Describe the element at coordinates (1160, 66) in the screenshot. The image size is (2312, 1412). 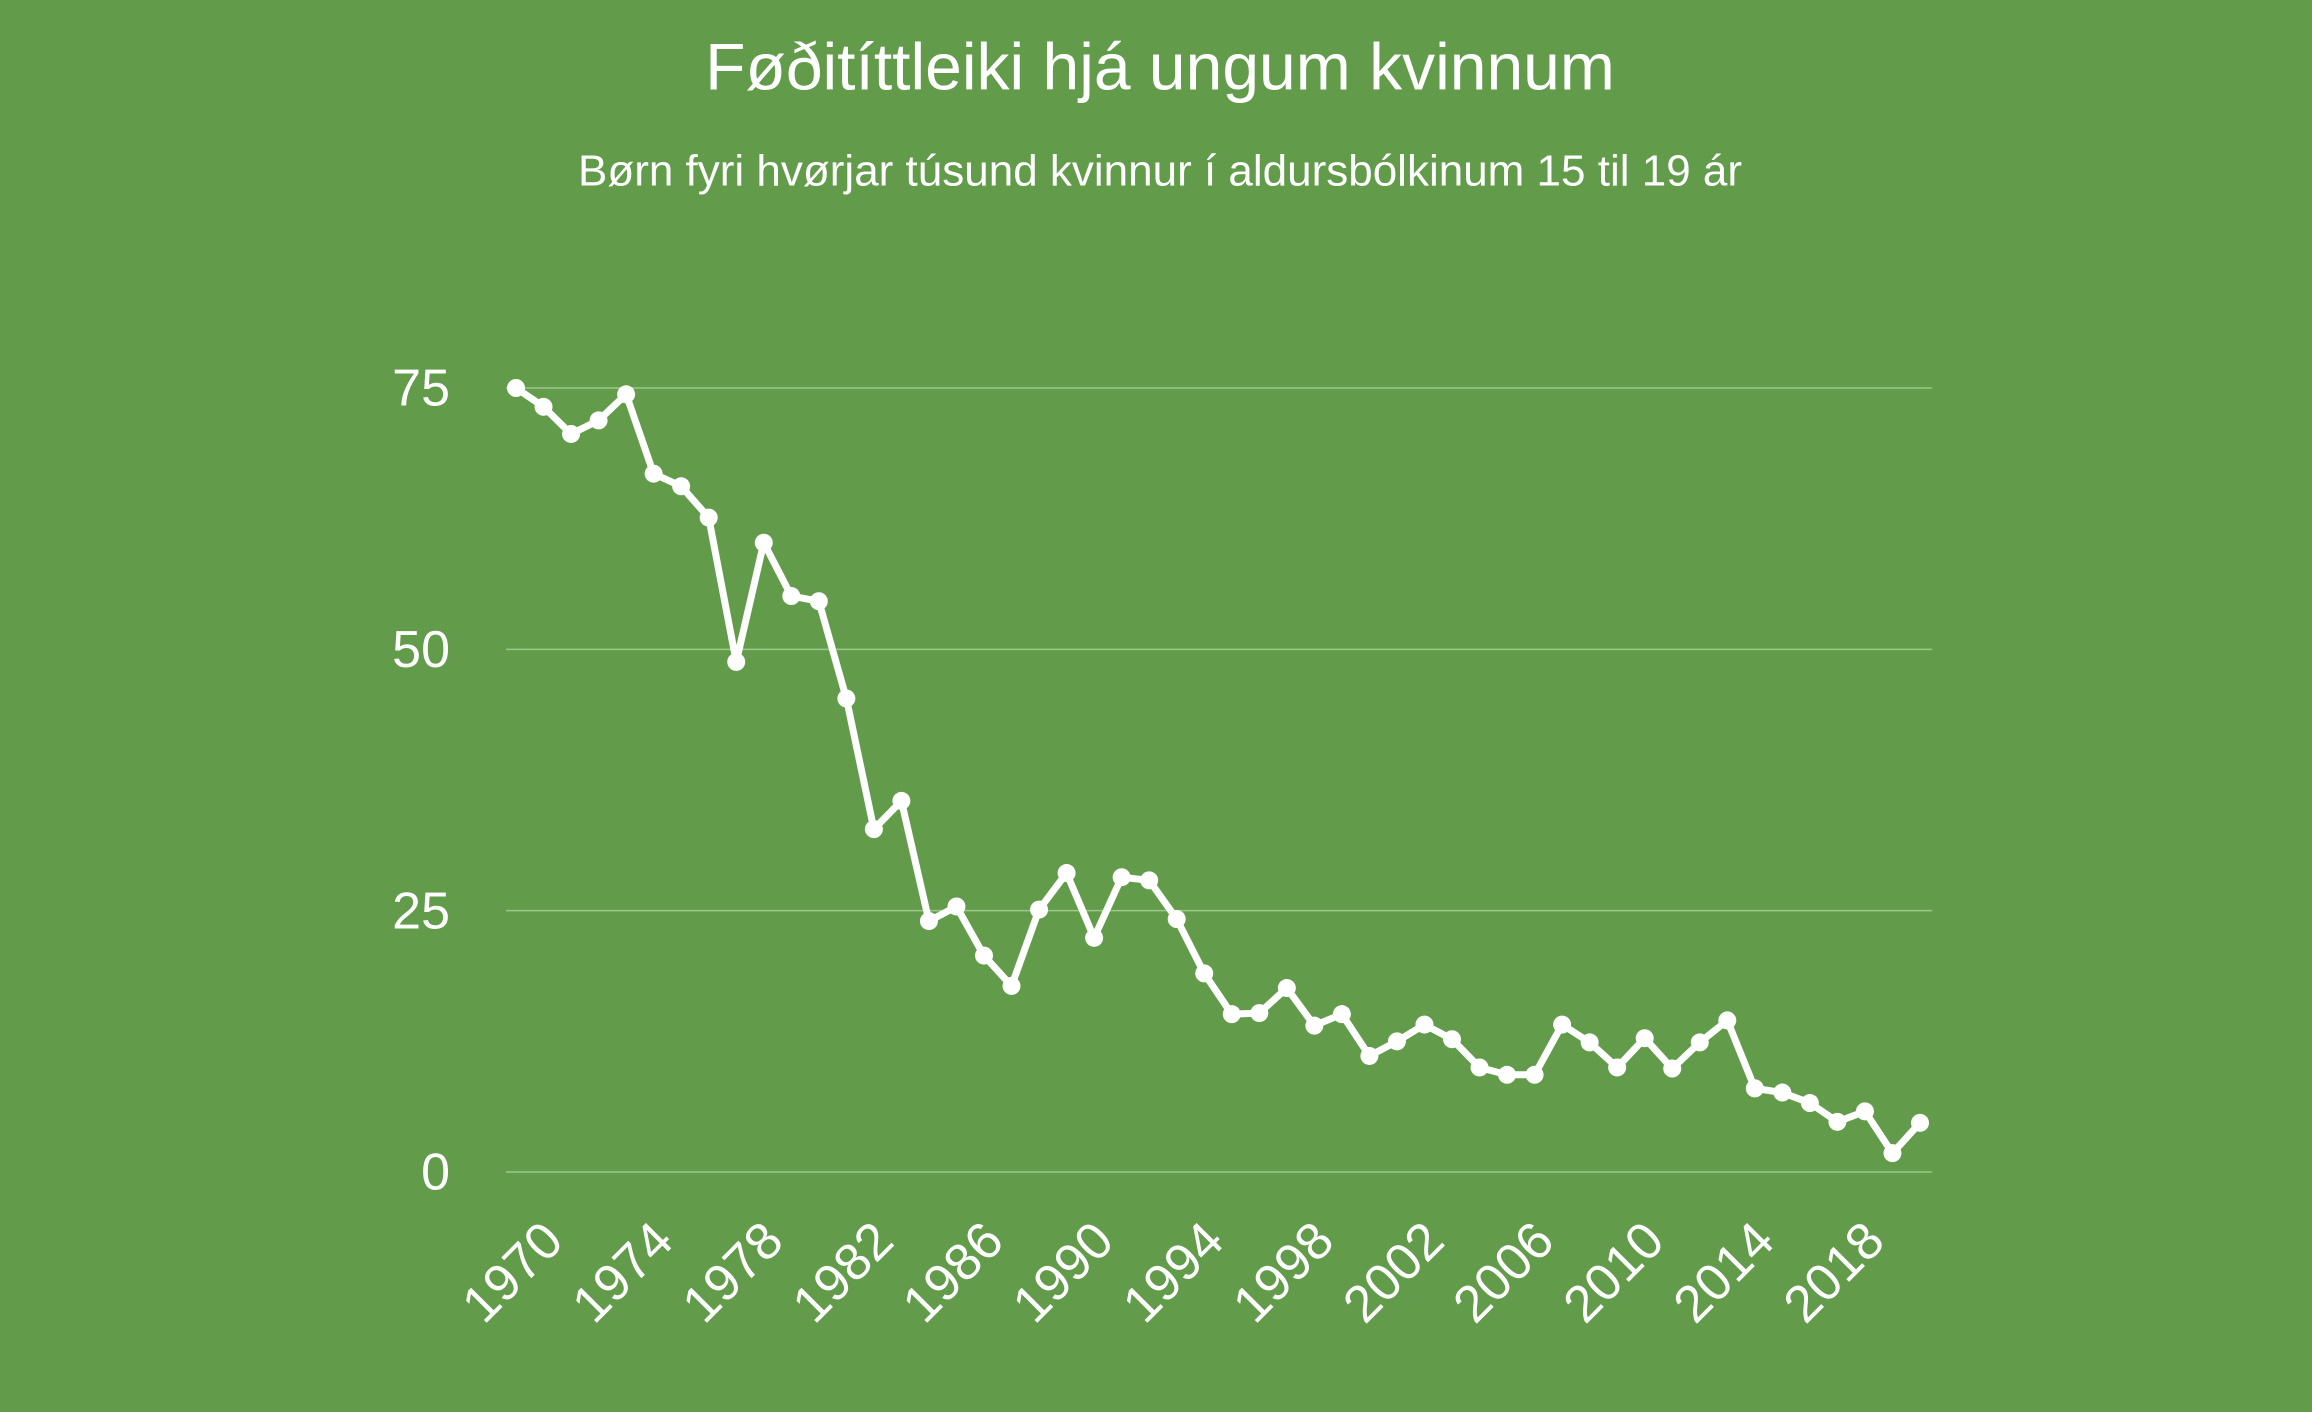
I see `chart-title: Føðitíttleiki hjá ungum kvinnum` at that location.